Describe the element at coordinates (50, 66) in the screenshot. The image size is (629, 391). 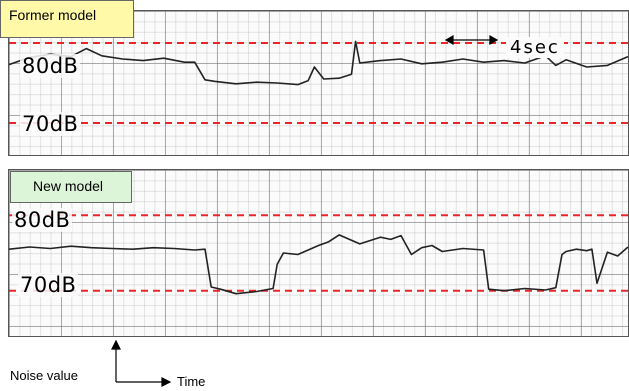
I see `former-80db-label: 80dB` at that location.